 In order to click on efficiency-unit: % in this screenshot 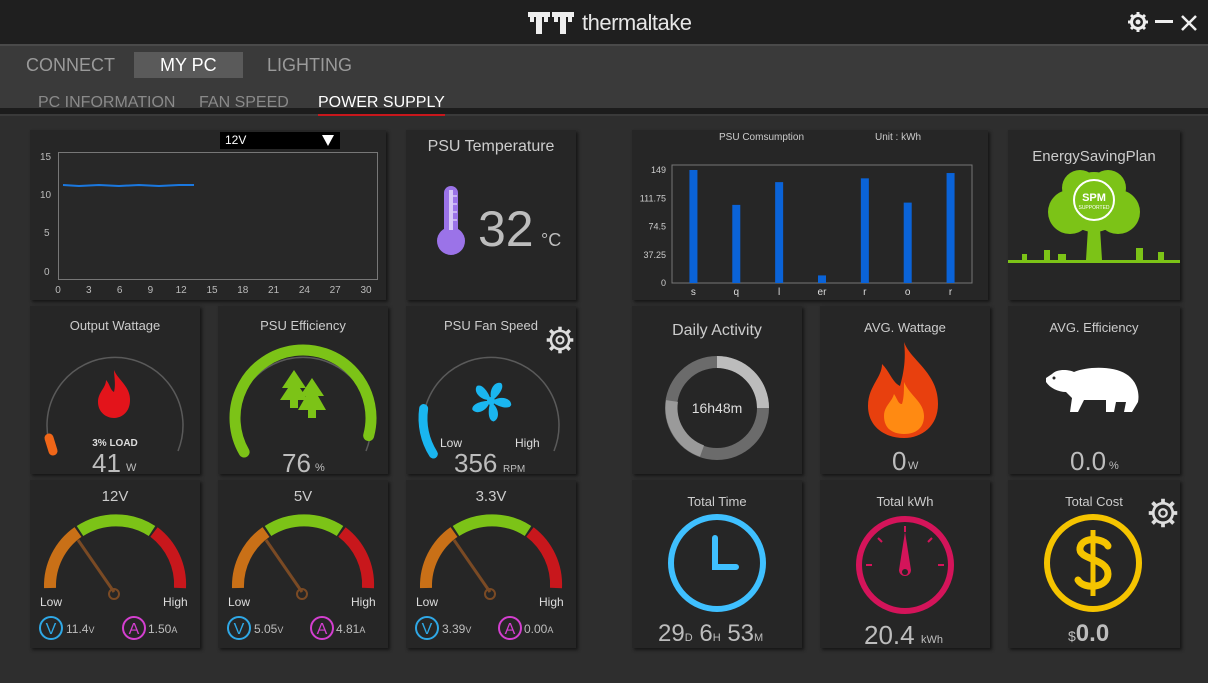, I will do `click(320, 468)`.